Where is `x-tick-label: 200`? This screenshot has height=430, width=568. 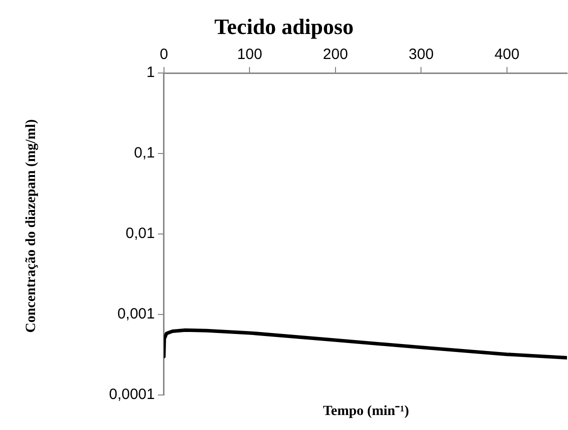 x-tick-label: 200 is located at coordinates (335, 55).